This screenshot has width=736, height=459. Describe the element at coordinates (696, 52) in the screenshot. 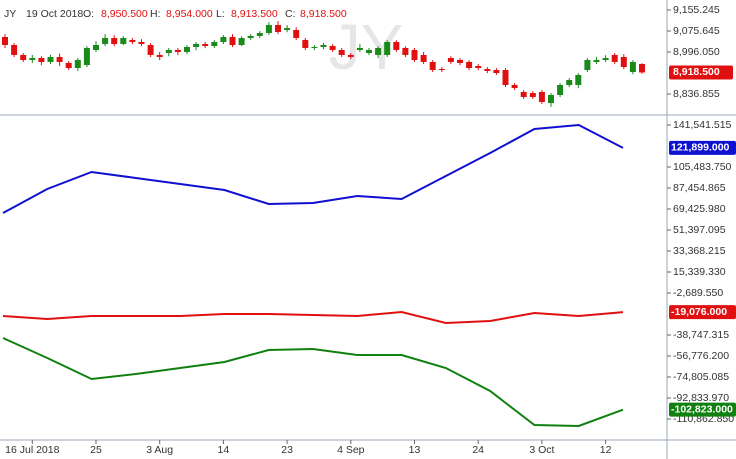

I see `y-tick-label: 8,996.050` at that location.